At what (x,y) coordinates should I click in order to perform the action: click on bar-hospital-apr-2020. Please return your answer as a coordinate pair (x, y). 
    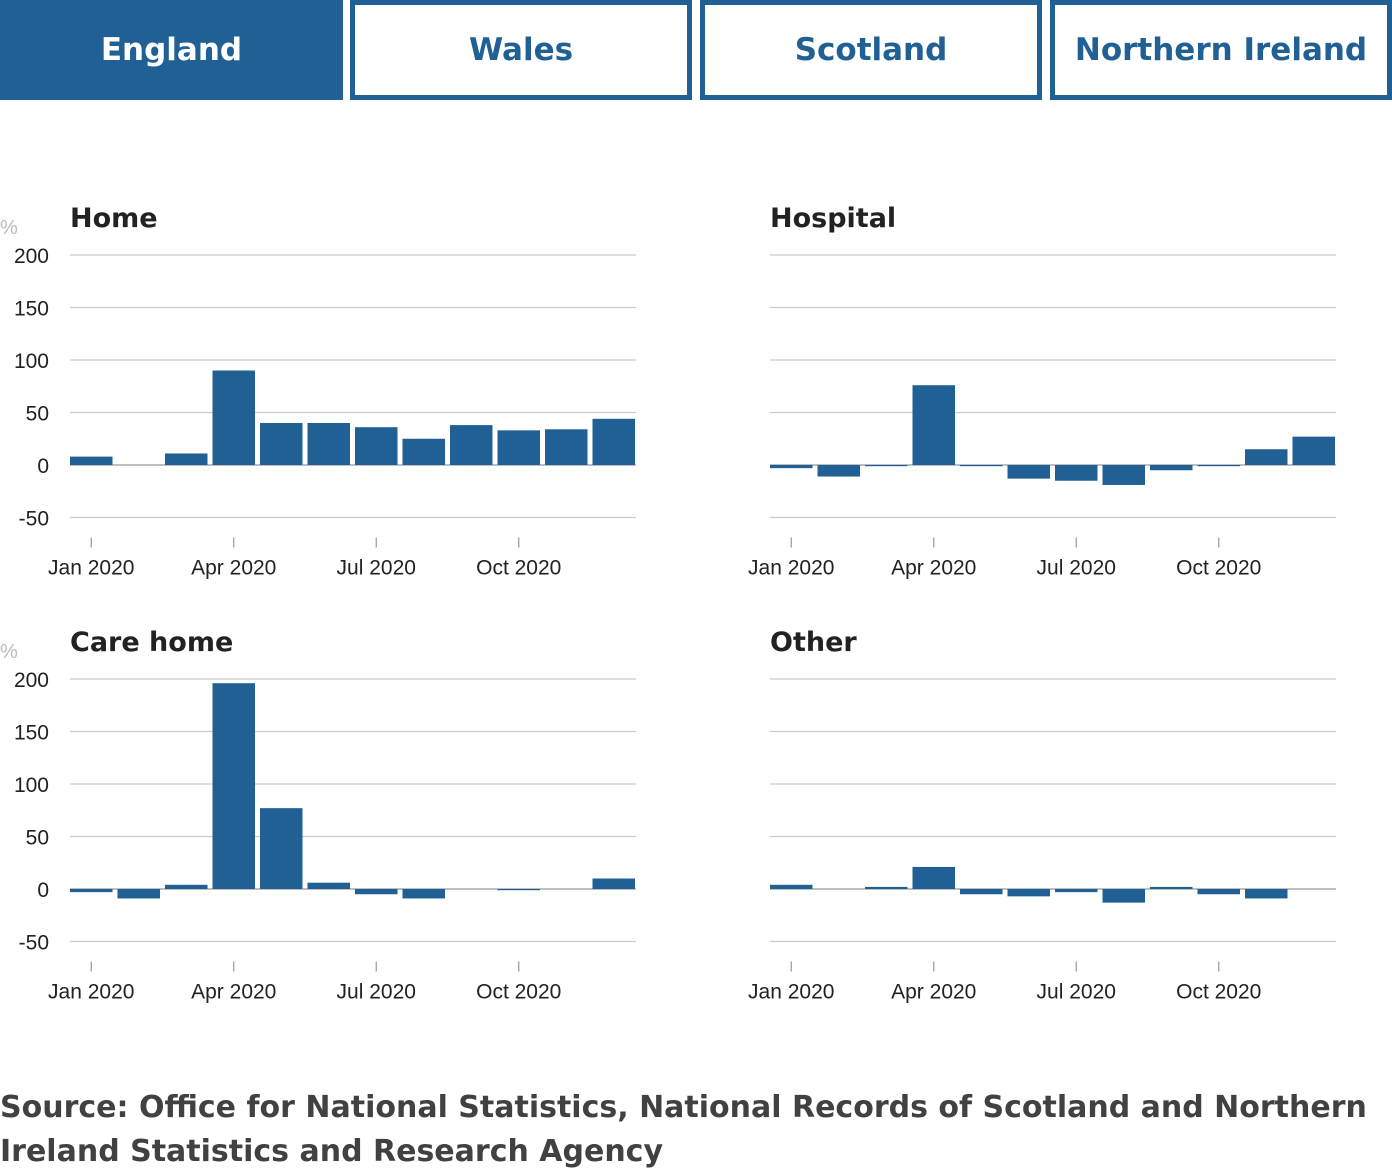
    Looking at the image, I should click on (933, 425).